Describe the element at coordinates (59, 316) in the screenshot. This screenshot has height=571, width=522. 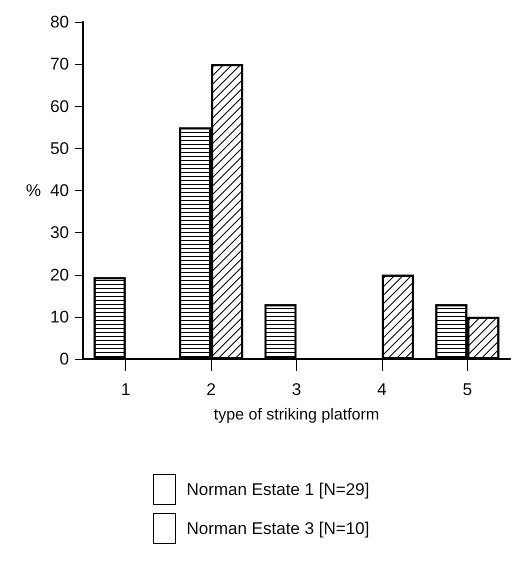
I see `y-tick-label: 10` at that location.